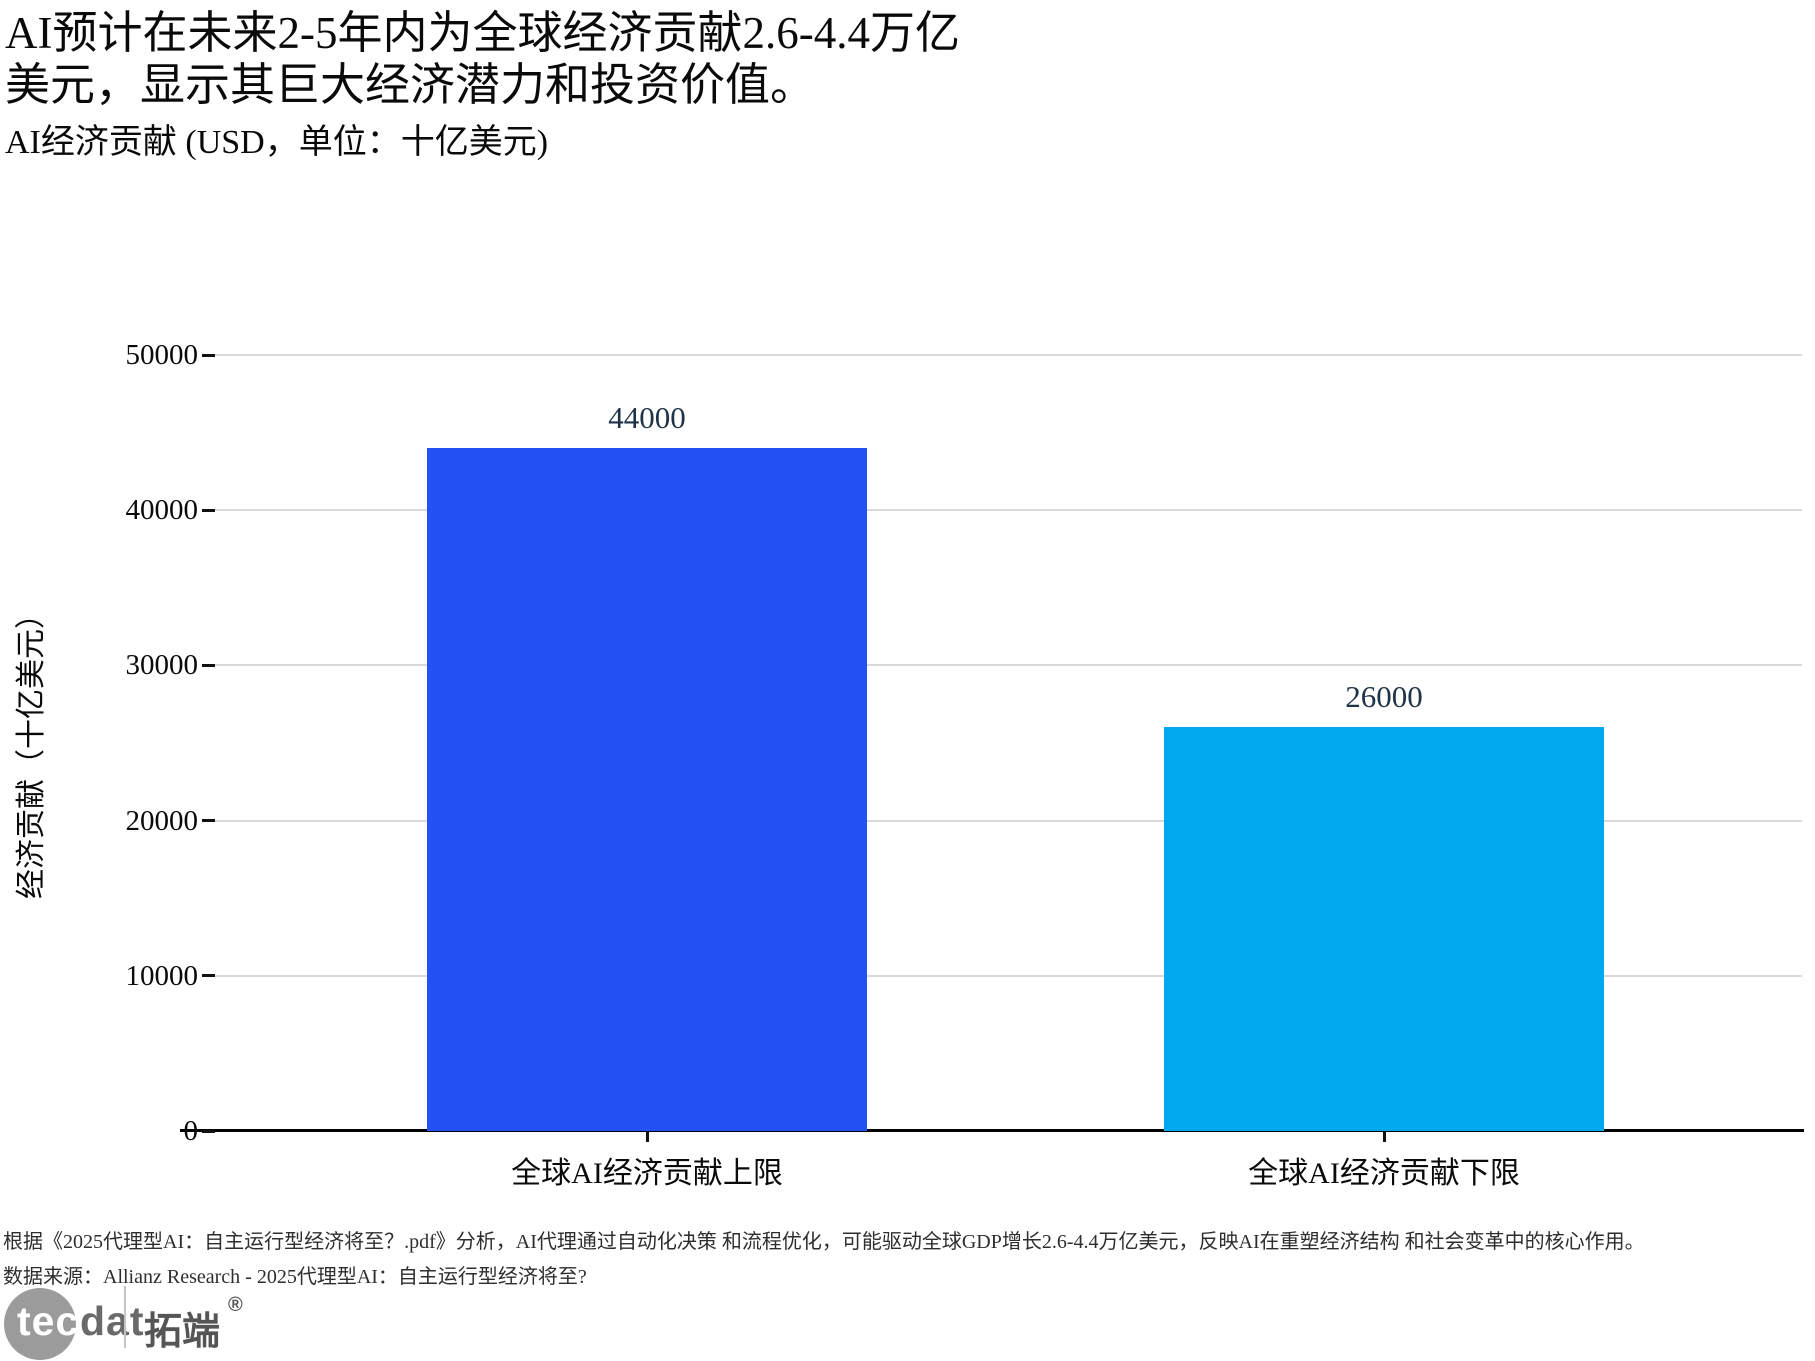  Describe the element at coordinates (277, 142) in the screenshot. I see `chart-subtitle: AI经济贡献 (USD，单位：十亿美元)` at that location.